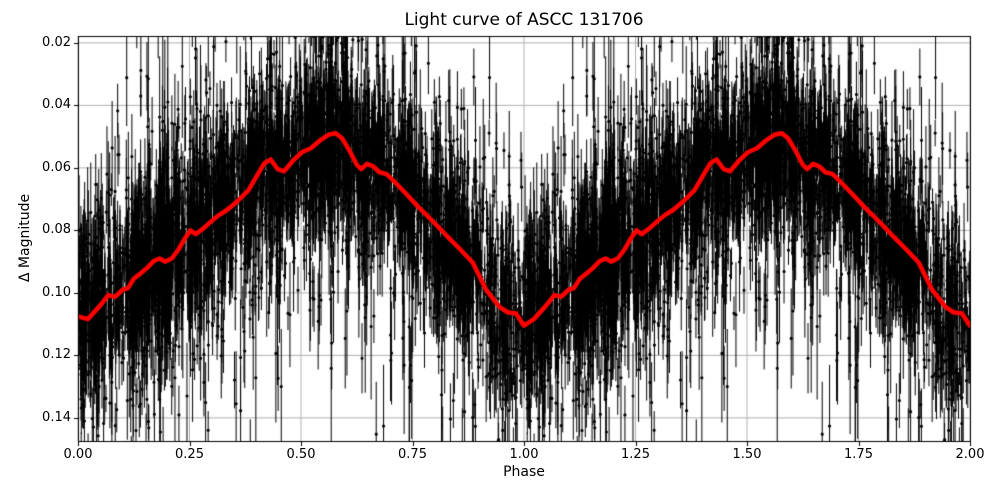  Describe the element at coordinates (524, 472) in the screenshot. I see `x-axis-label: Phase` at that location.